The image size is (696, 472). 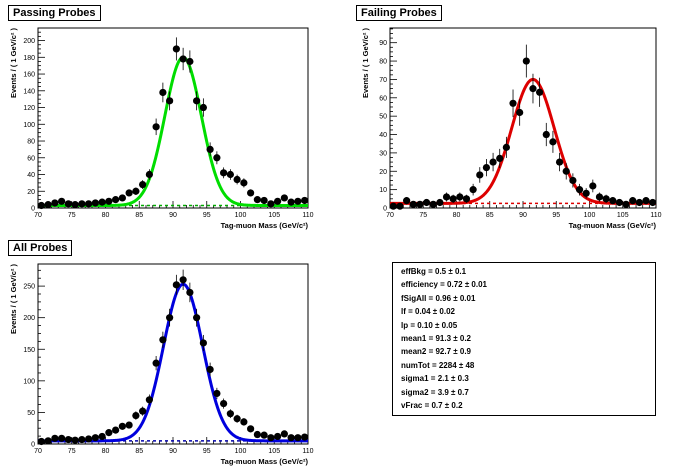 What do you see at coordinates (399, 13) in the screenshot?
I see `panel-title-failing: Failing Probes` at bounding box center [399, 13].